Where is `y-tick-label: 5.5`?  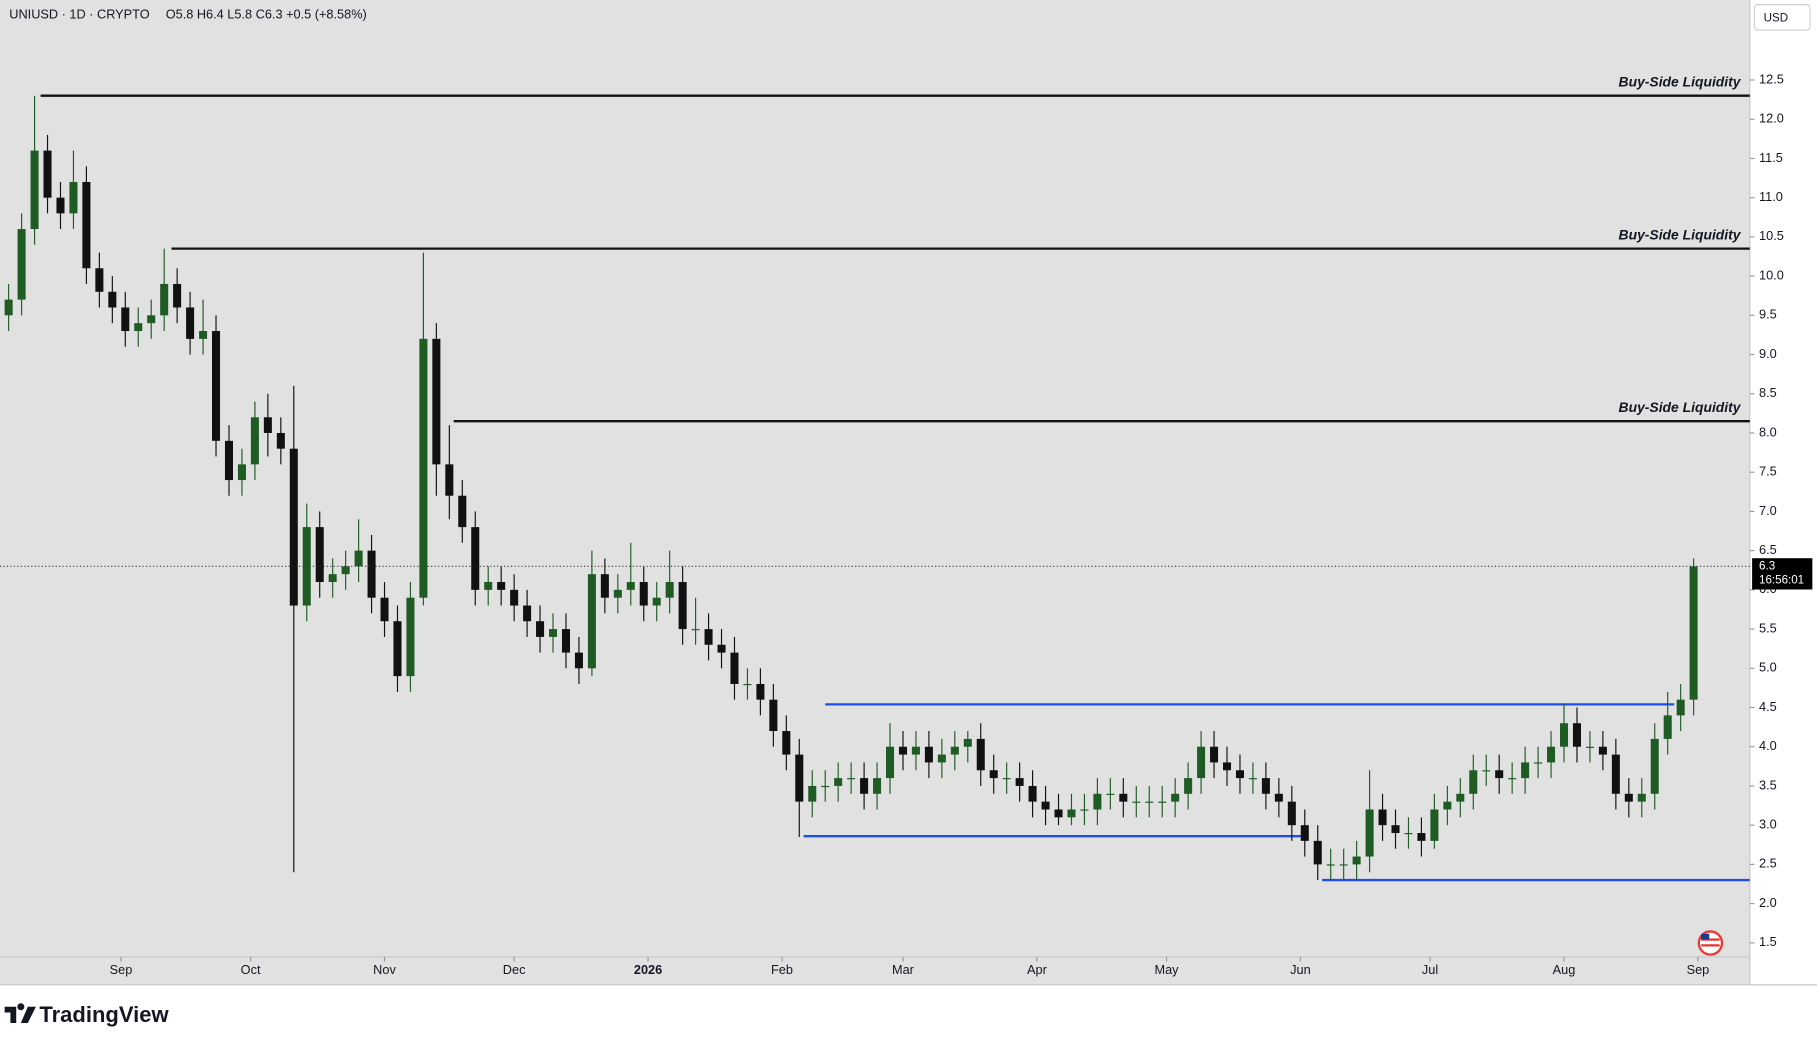
y-tick-label: 5.5 is located at coordinates (1768, 627).